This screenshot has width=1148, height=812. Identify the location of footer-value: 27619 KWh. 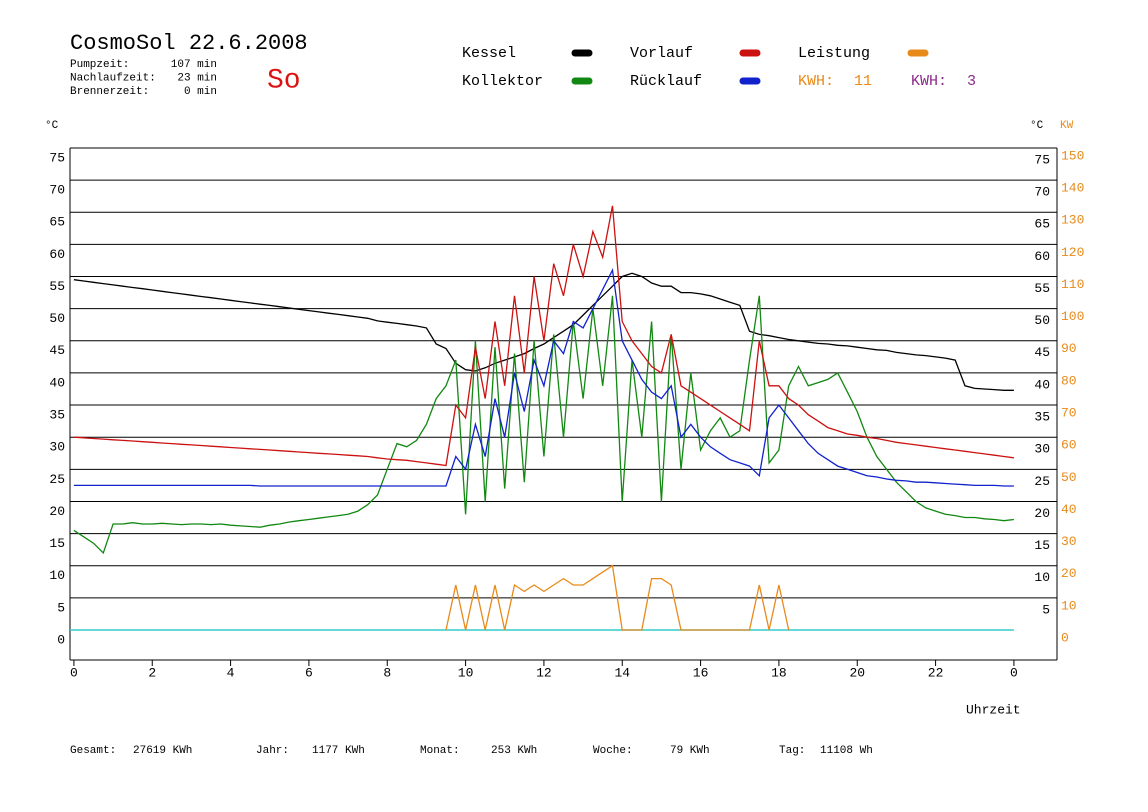
(162, 751).